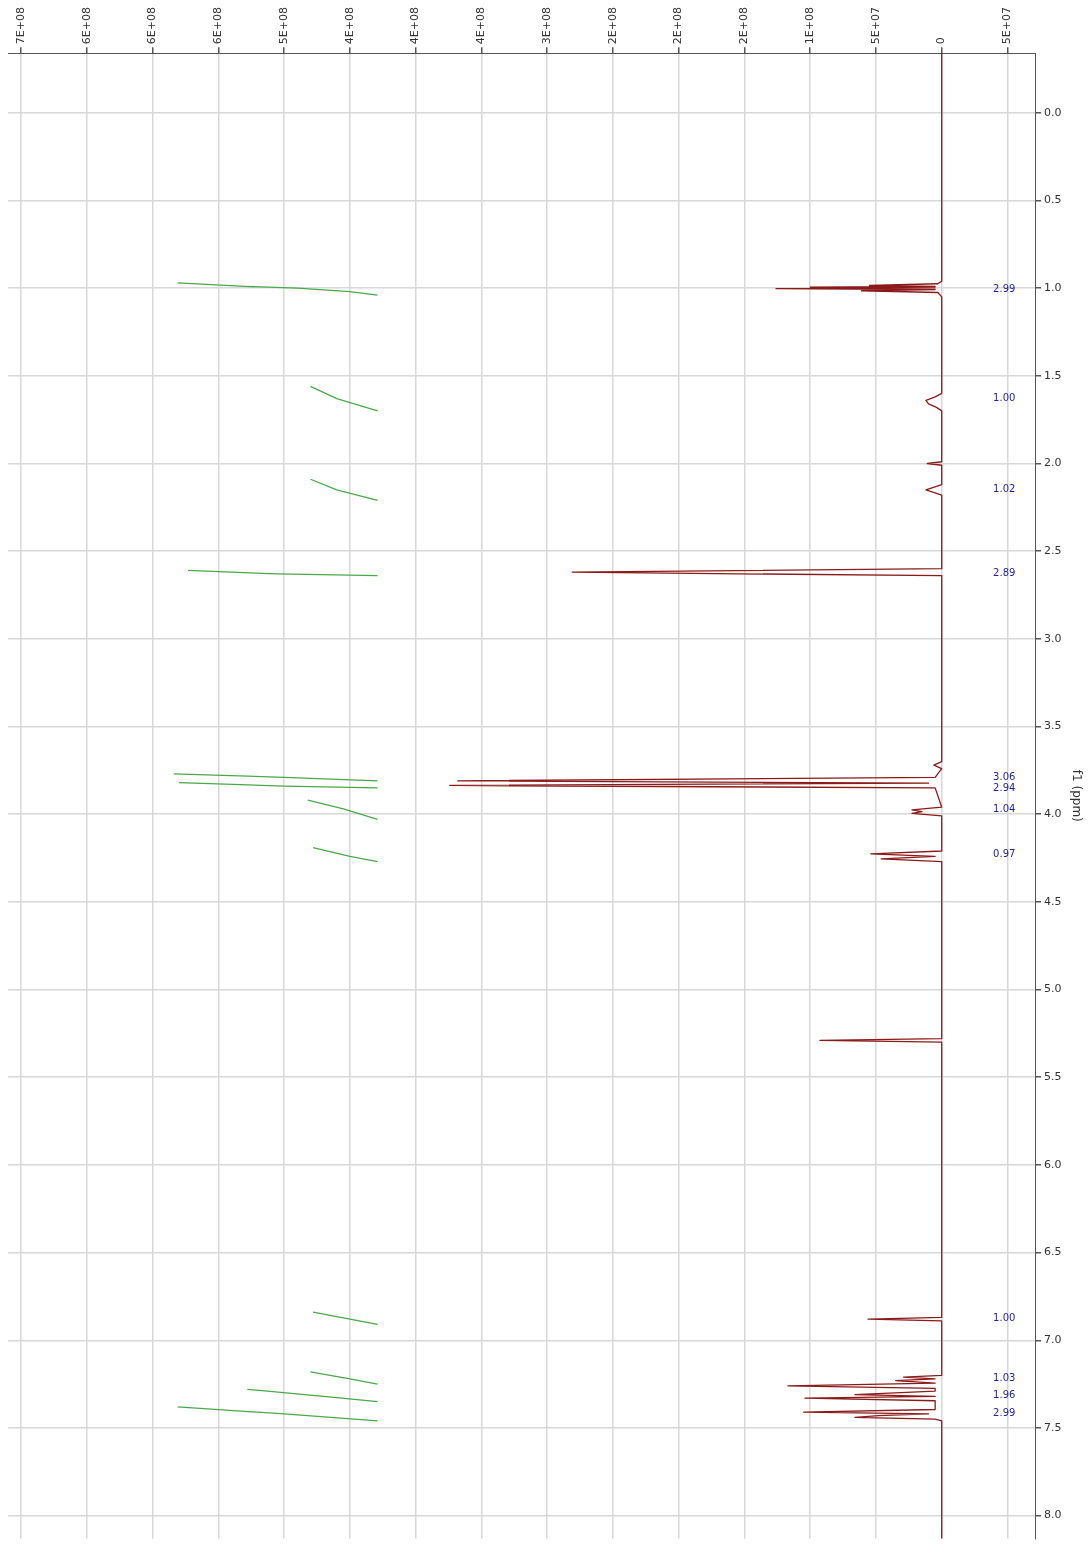  Describe the element at coordinates (1004, 854) in the screenshot. I see `annotation: 0.97` at that location.